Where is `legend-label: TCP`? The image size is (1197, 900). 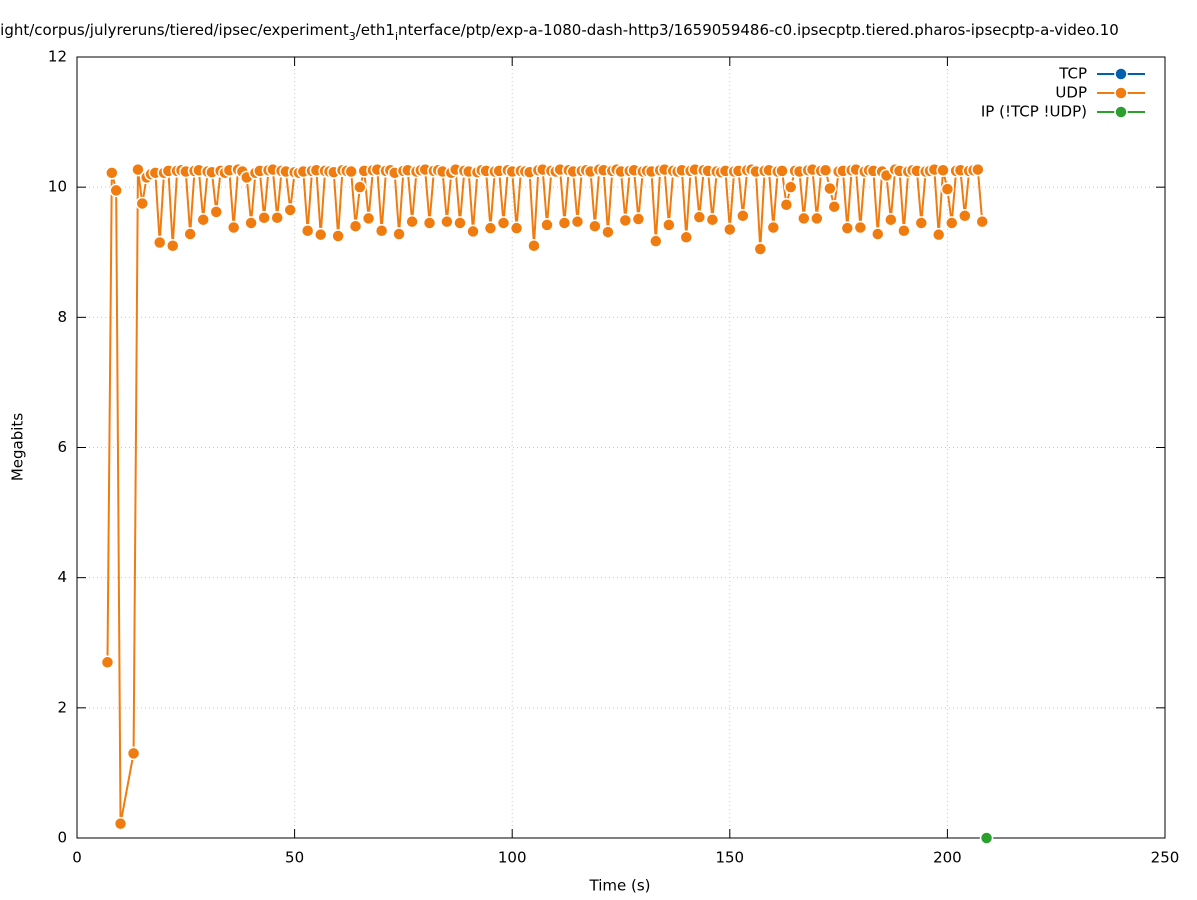 legend-label: TCP is located at coordinates (1072, 74).